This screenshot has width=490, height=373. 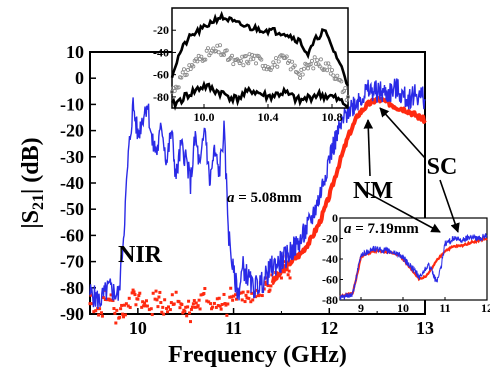 What do you see at coordinates (72, 235) in the screenshot?
I see `y-tick-label: -60` at bounding box center [72, 235].